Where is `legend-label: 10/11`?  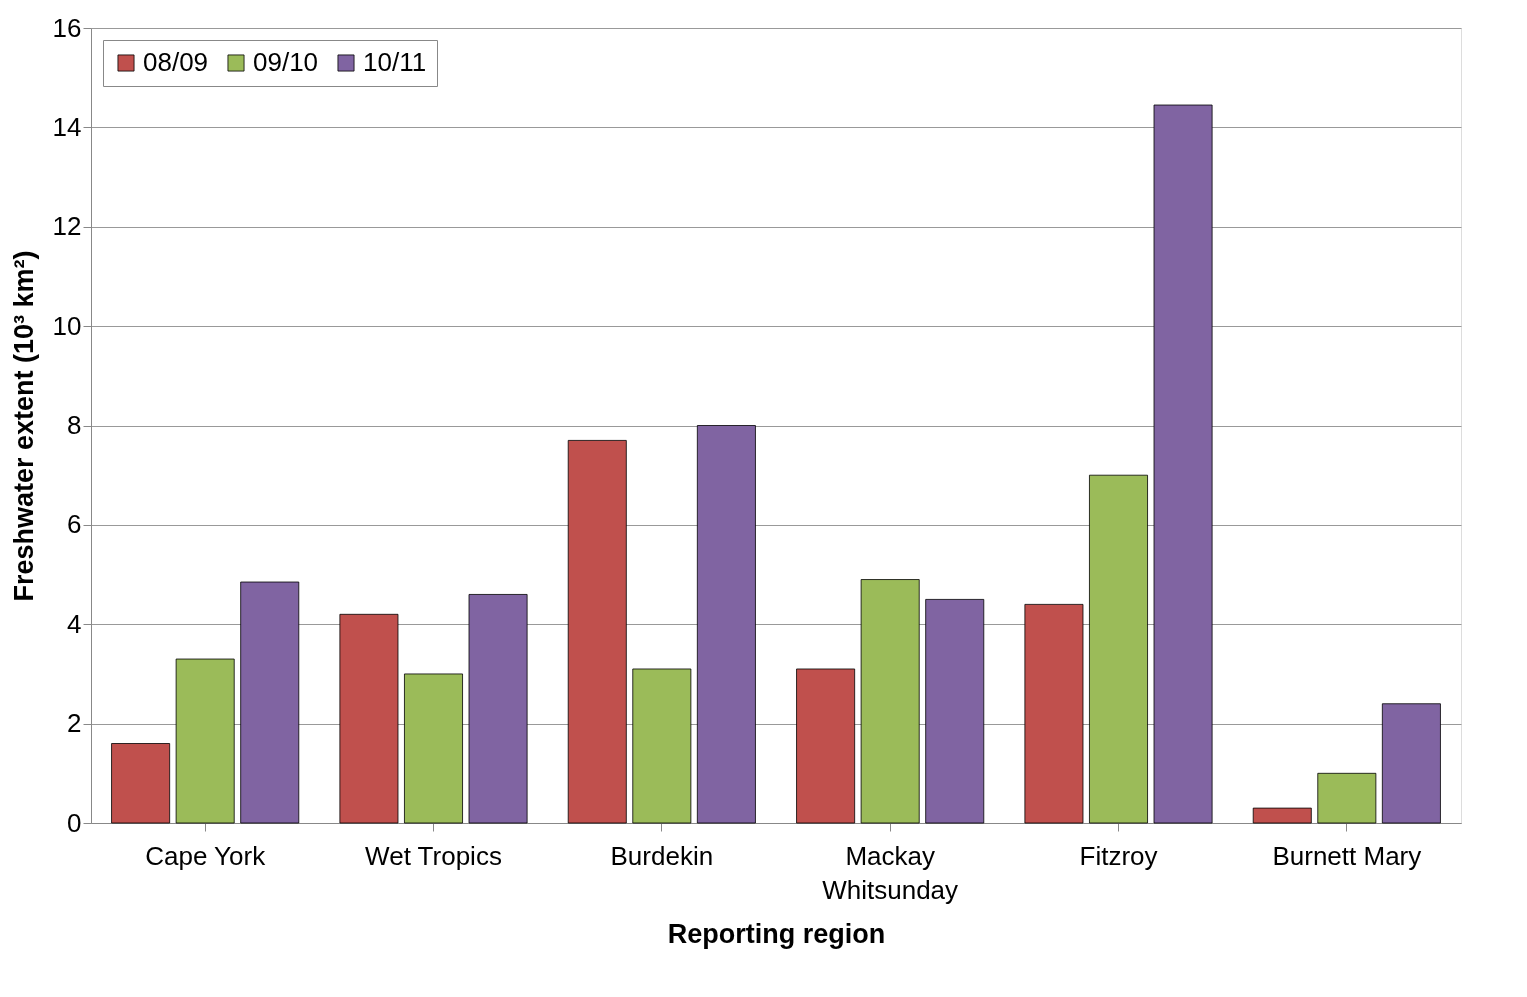 legend-label: 10/11 is located at coordinates (395, 62).